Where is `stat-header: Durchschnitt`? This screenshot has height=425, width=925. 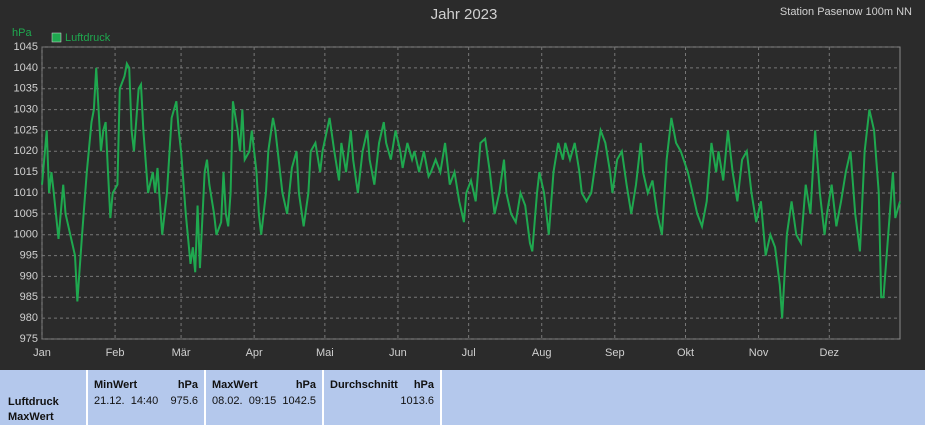 stat-header: Durchschnitt is located at coordinates (364, 385).